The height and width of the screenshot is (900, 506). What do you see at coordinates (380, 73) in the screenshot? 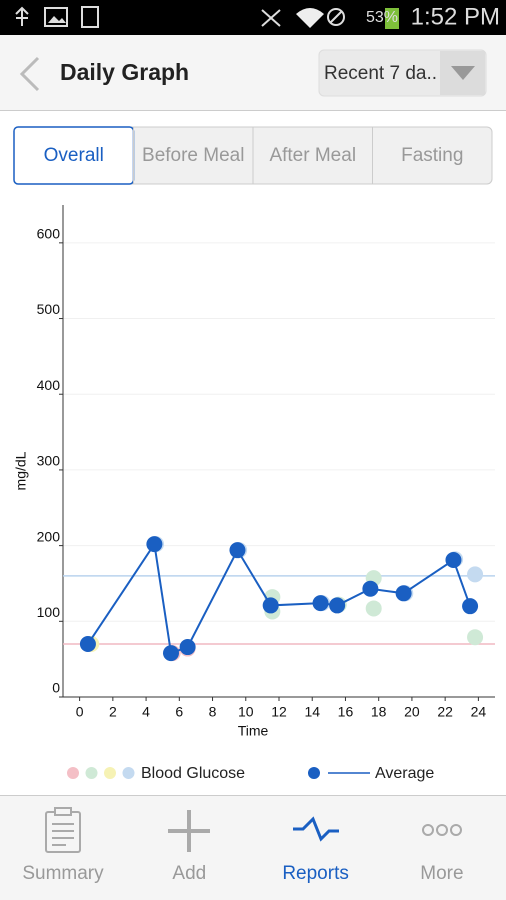
I see `dropdown-text: Recent 7 da..` at bounding box center [380, 73].